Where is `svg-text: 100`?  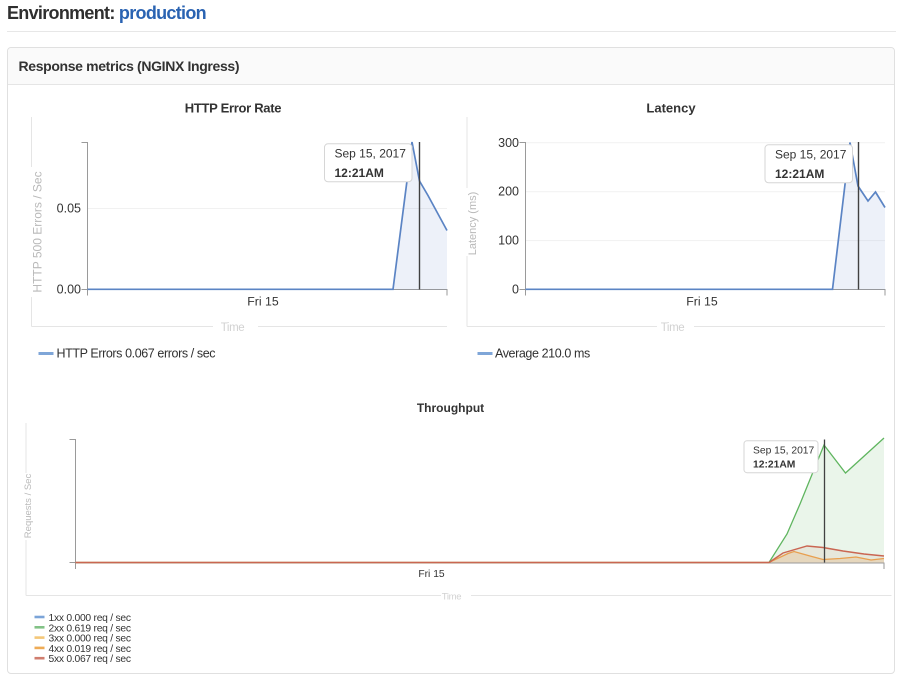 svg-text: 100 is located at coordinates (508, 241).